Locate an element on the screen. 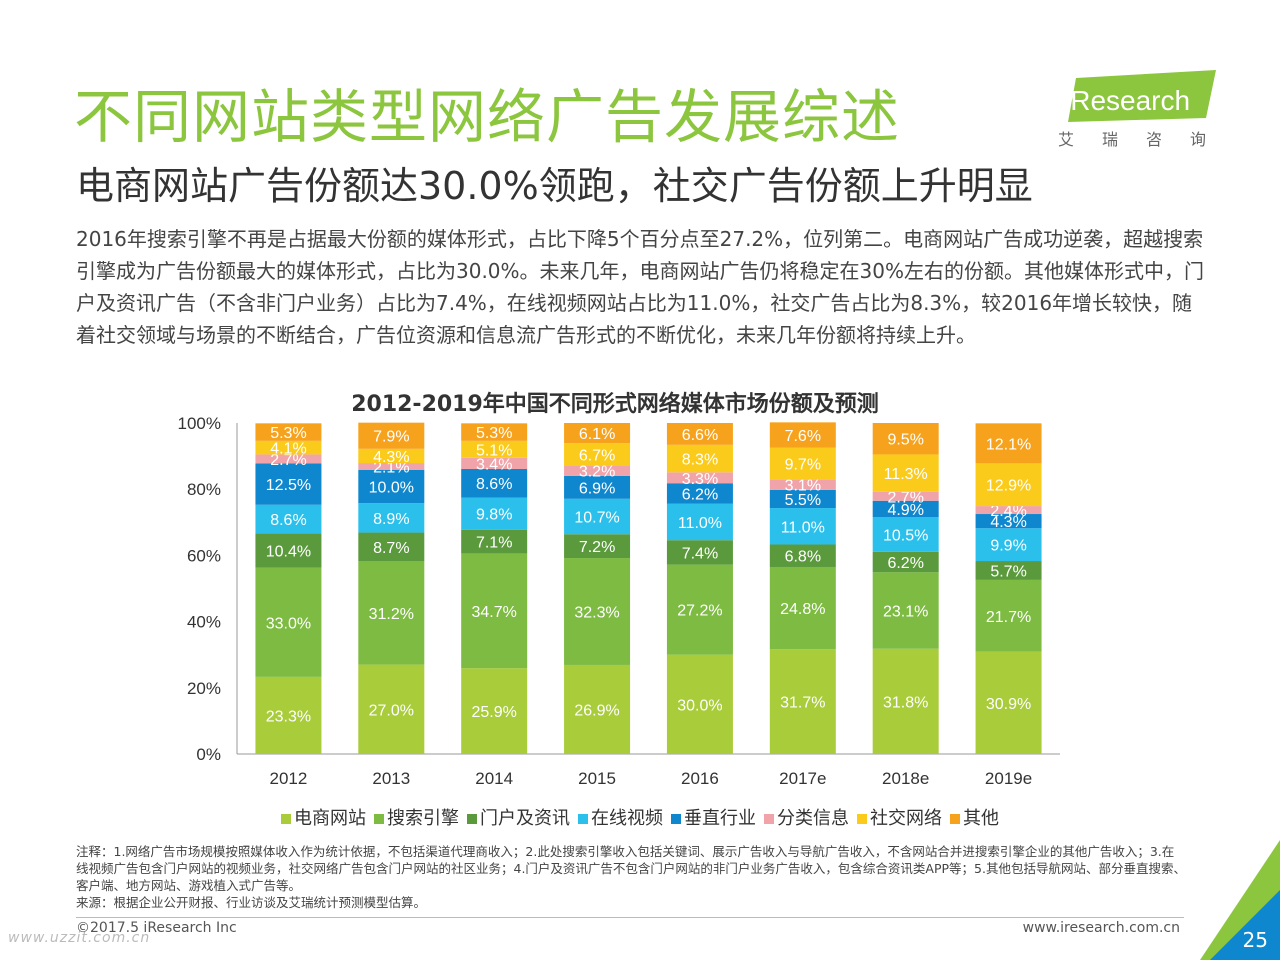 This screenshot has height=960, width=1280. website-link: www.iresearch.com.cn is located at coordinates (1101, 928).